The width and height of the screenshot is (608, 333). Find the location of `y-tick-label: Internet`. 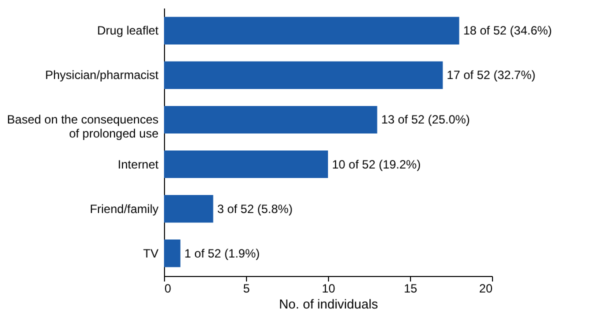

y-tick-label: Internet is located at coordinates (139, 164).